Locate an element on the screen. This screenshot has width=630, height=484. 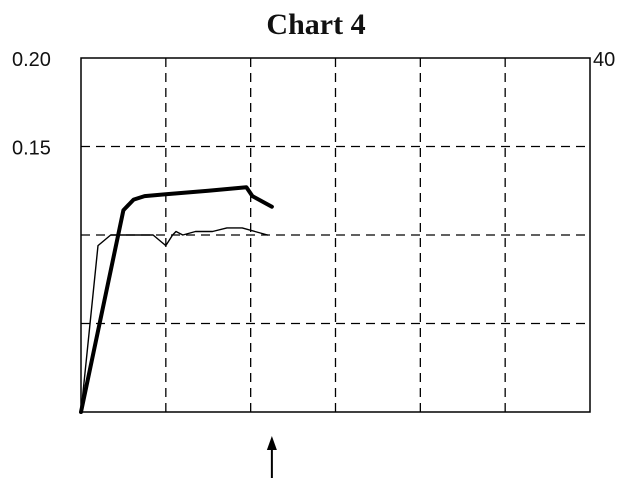
series-layer is located at coordinates (176, 299).